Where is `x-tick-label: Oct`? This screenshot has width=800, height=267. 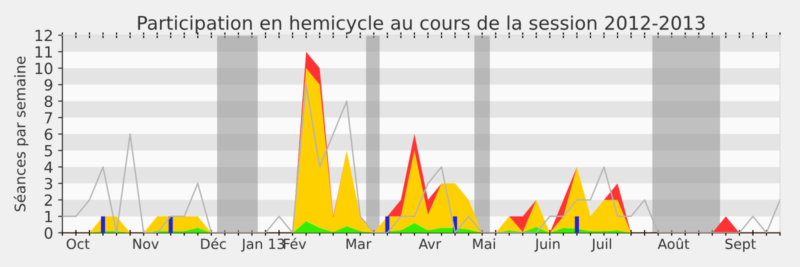 x-tick-label: Oct is located at coordinates (78, 244).